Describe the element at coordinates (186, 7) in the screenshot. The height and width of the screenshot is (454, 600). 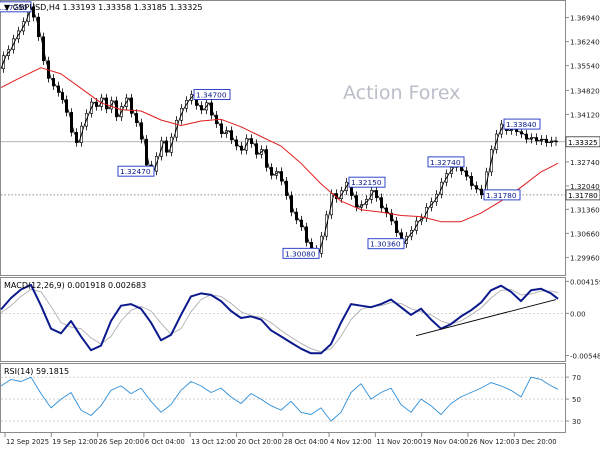
I see `close-price: 1.33325` at that location.